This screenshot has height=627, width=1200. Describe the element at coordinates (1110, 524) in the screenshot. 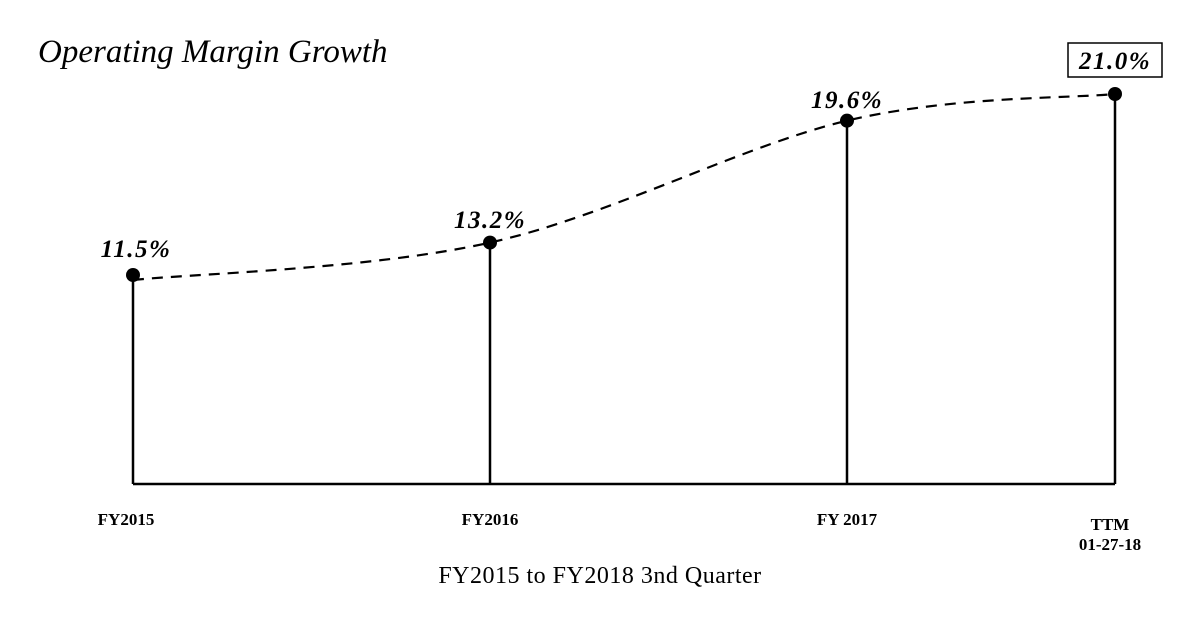

I see `x-tick-label-4-line-1: TTM` at that location.